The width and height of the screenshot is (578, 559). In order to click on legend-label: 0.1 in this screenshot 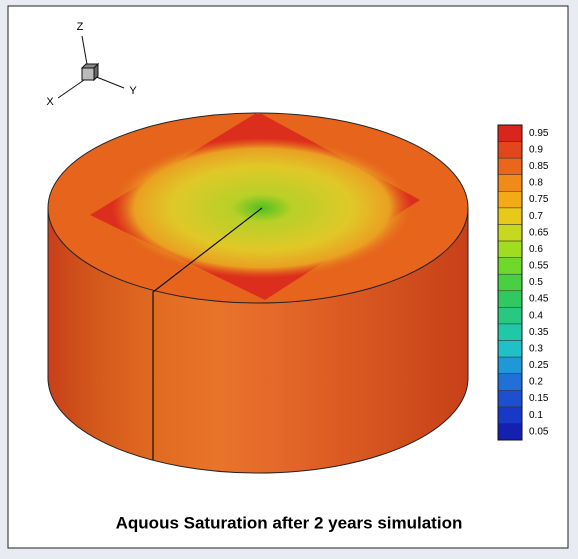, I will do `click(536, 415)`.